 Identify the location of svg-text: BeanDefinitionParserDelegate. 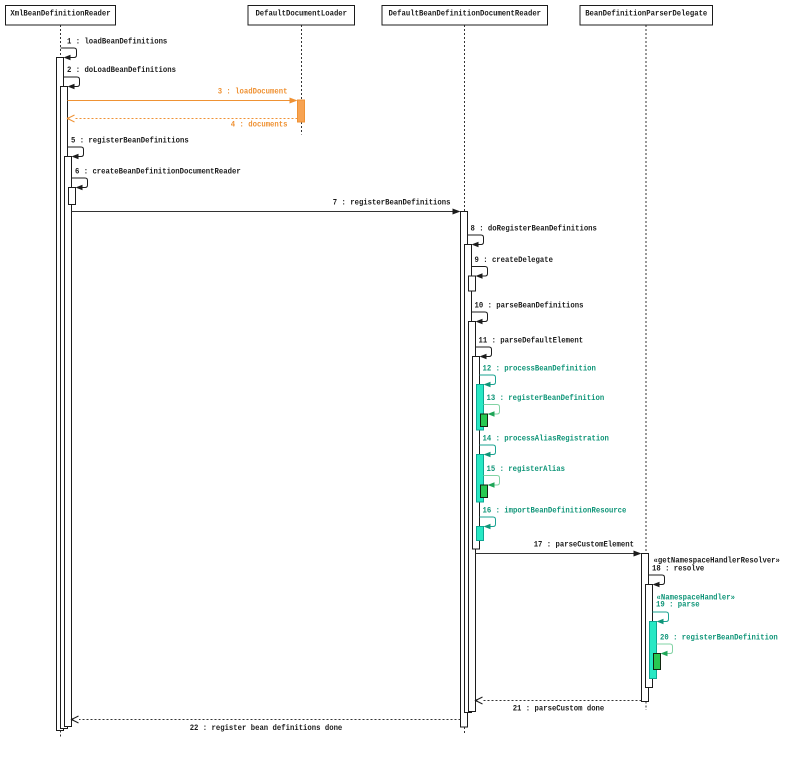
(646, 14).